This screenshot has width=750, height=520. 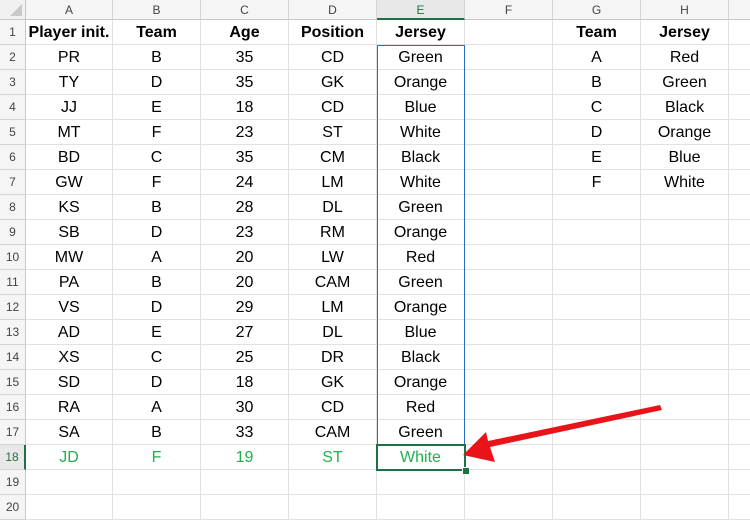 What do you see at coordinates (509, 482) in the screenshot?
I see `cell-F19` at bounding box center [509, 482].